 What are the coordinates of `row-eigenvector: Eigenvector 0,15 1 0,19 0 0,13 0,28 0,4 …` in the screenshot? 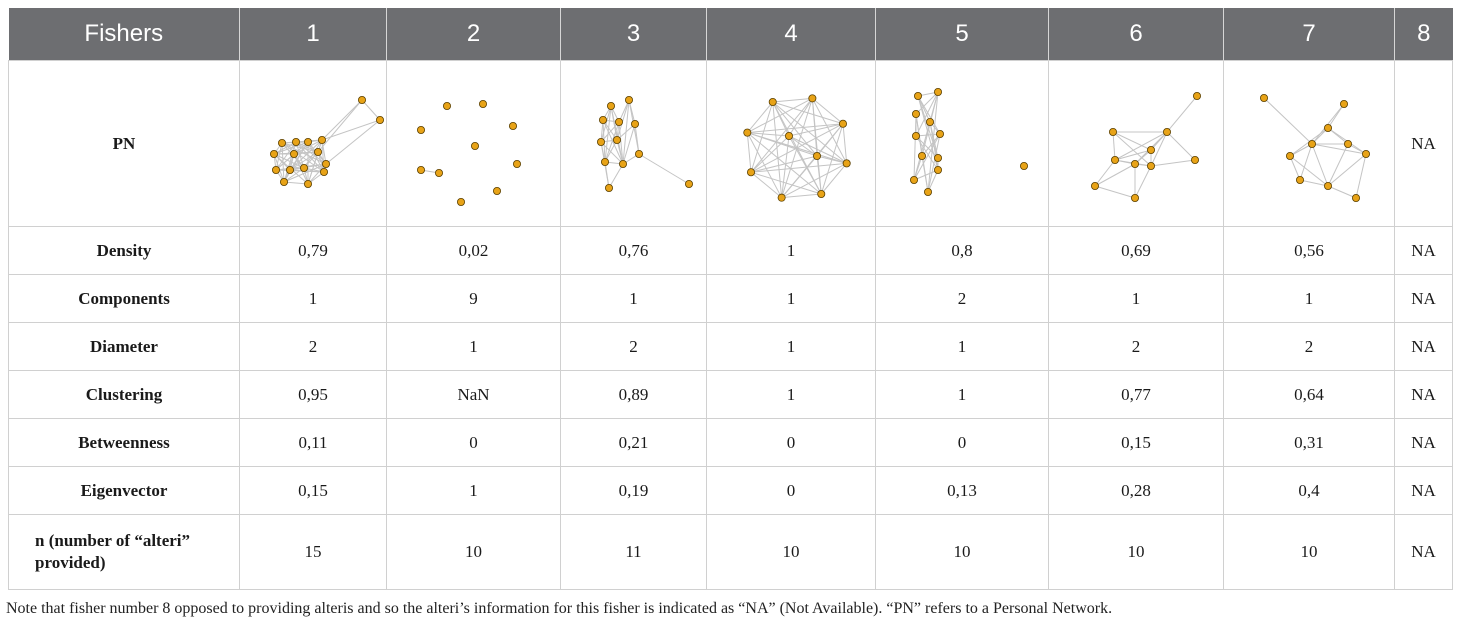 It's located at (730, 490).